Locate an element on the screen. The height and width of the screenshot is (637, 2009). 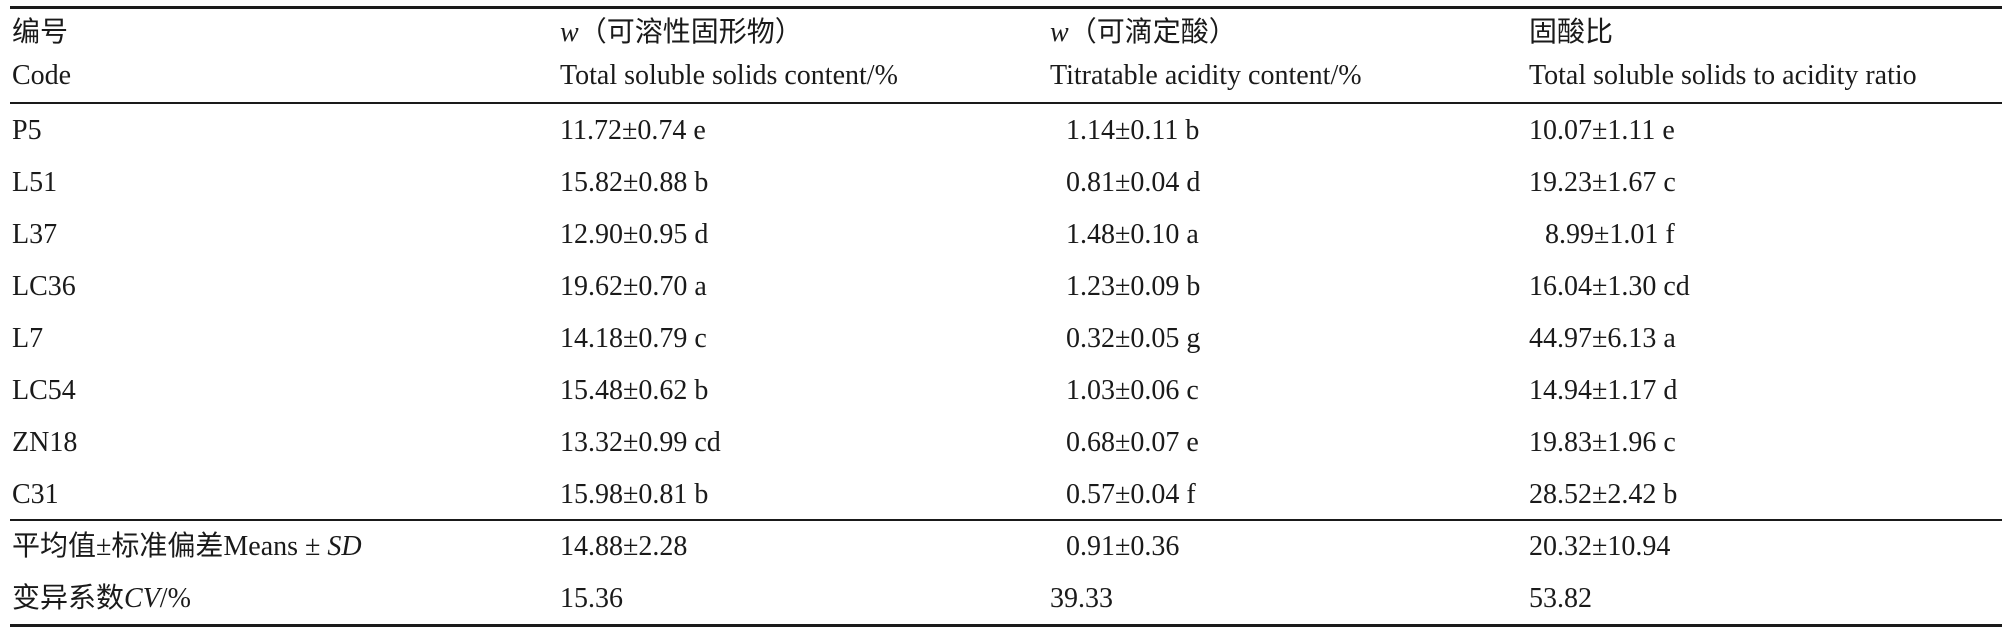
table-top-rule is located at coordinates (1006, 7).